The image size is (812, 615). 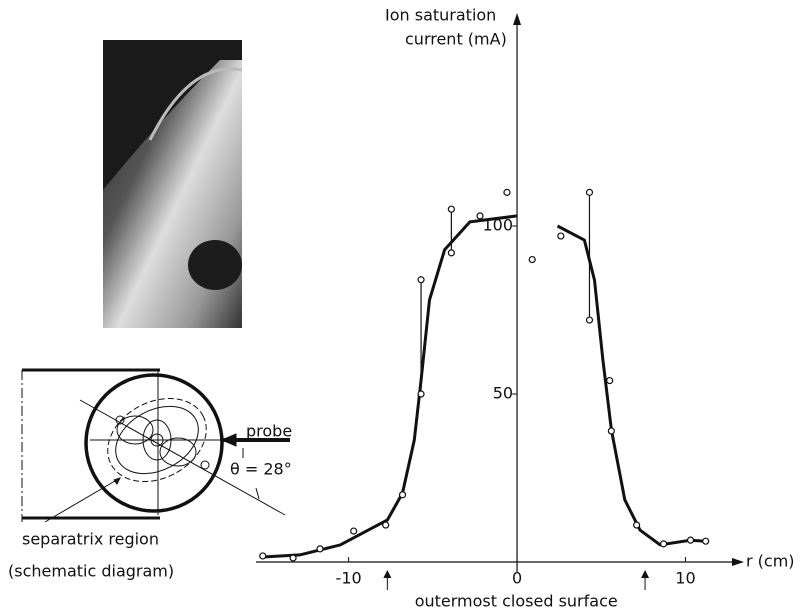 I want to click on probe-label: probe, so click(x=269, y=431).